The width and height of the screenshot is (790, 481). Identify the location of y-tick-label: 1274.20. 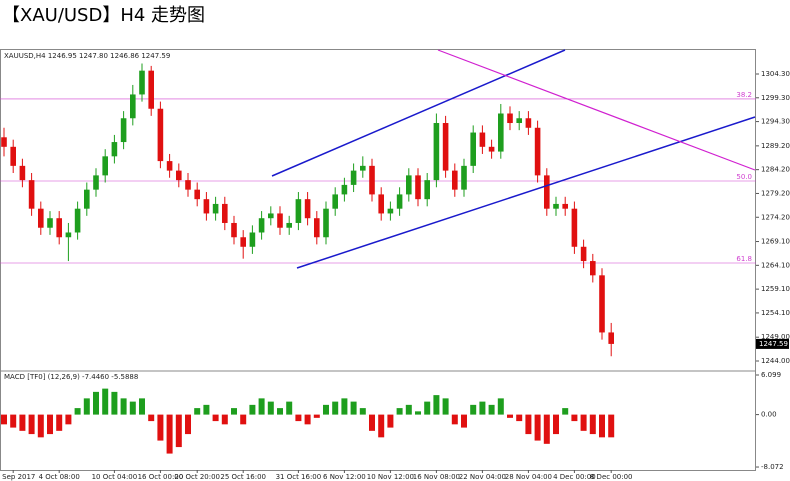
(775, 217).